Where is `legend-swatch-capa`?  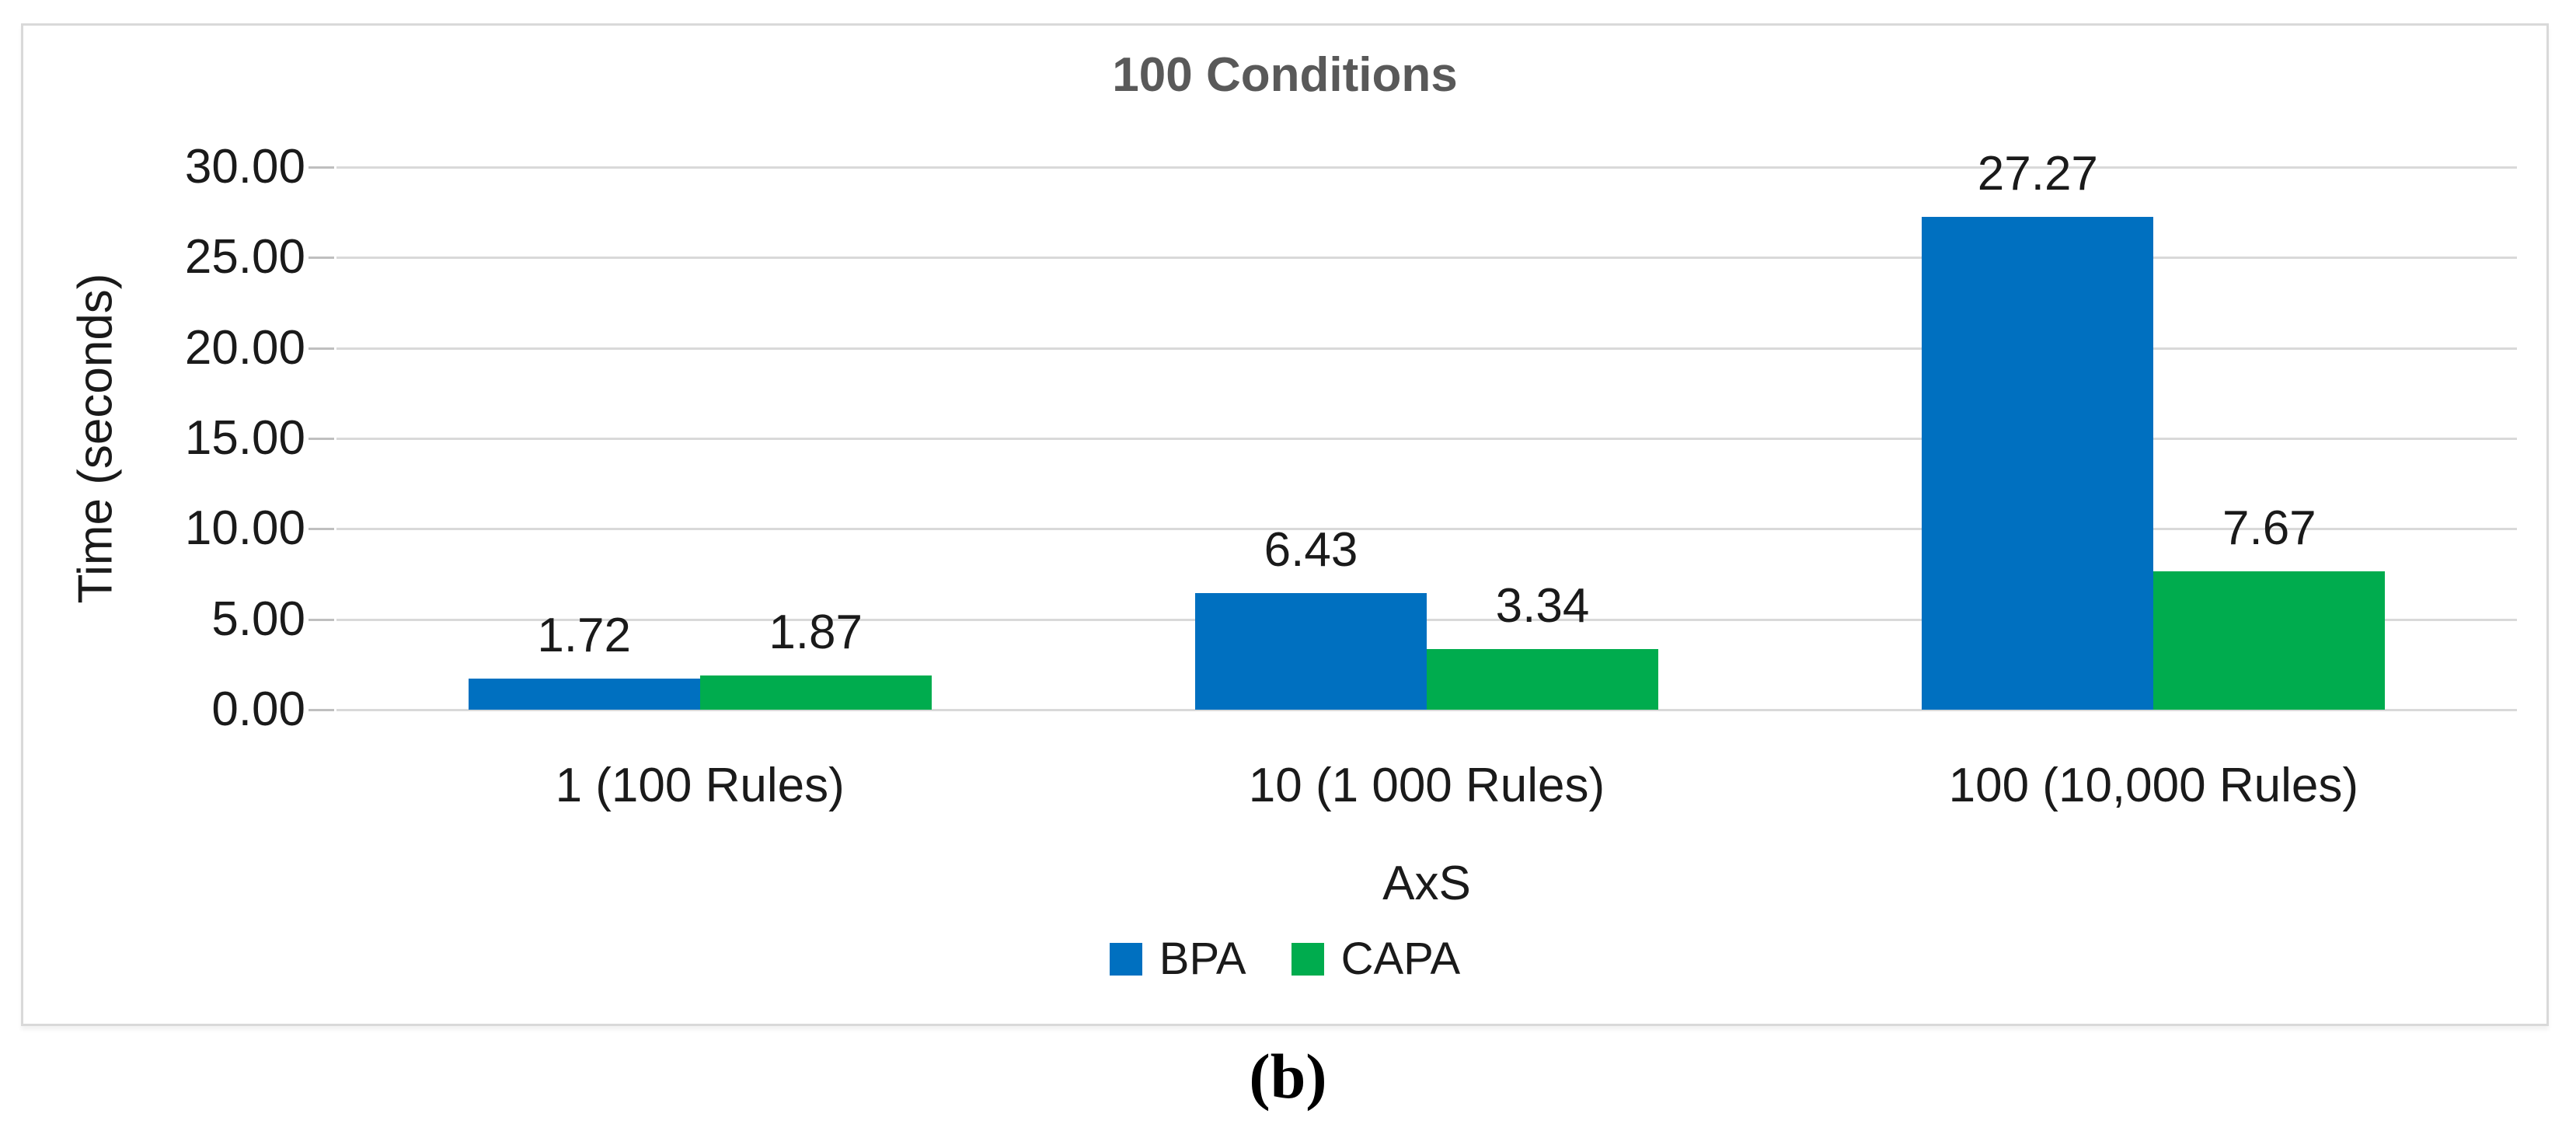 legend-swatch-capa is located at coordinates (1307, 959).